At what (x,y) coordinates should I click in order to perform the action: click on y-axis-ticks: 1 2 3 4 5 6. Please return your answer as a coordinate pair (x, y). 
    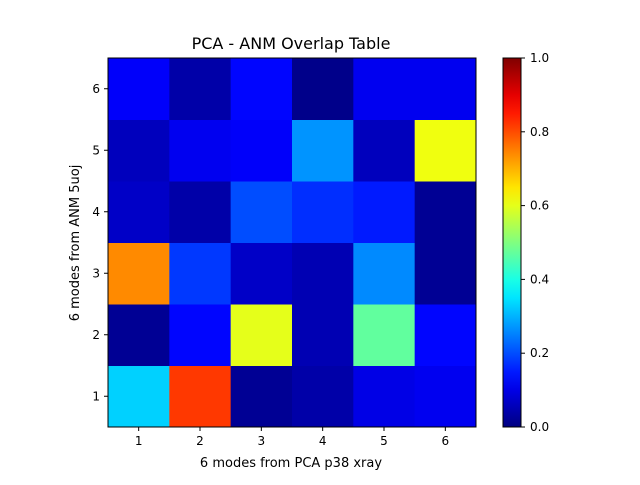
    Looking at the image, I should click on (100, 242).